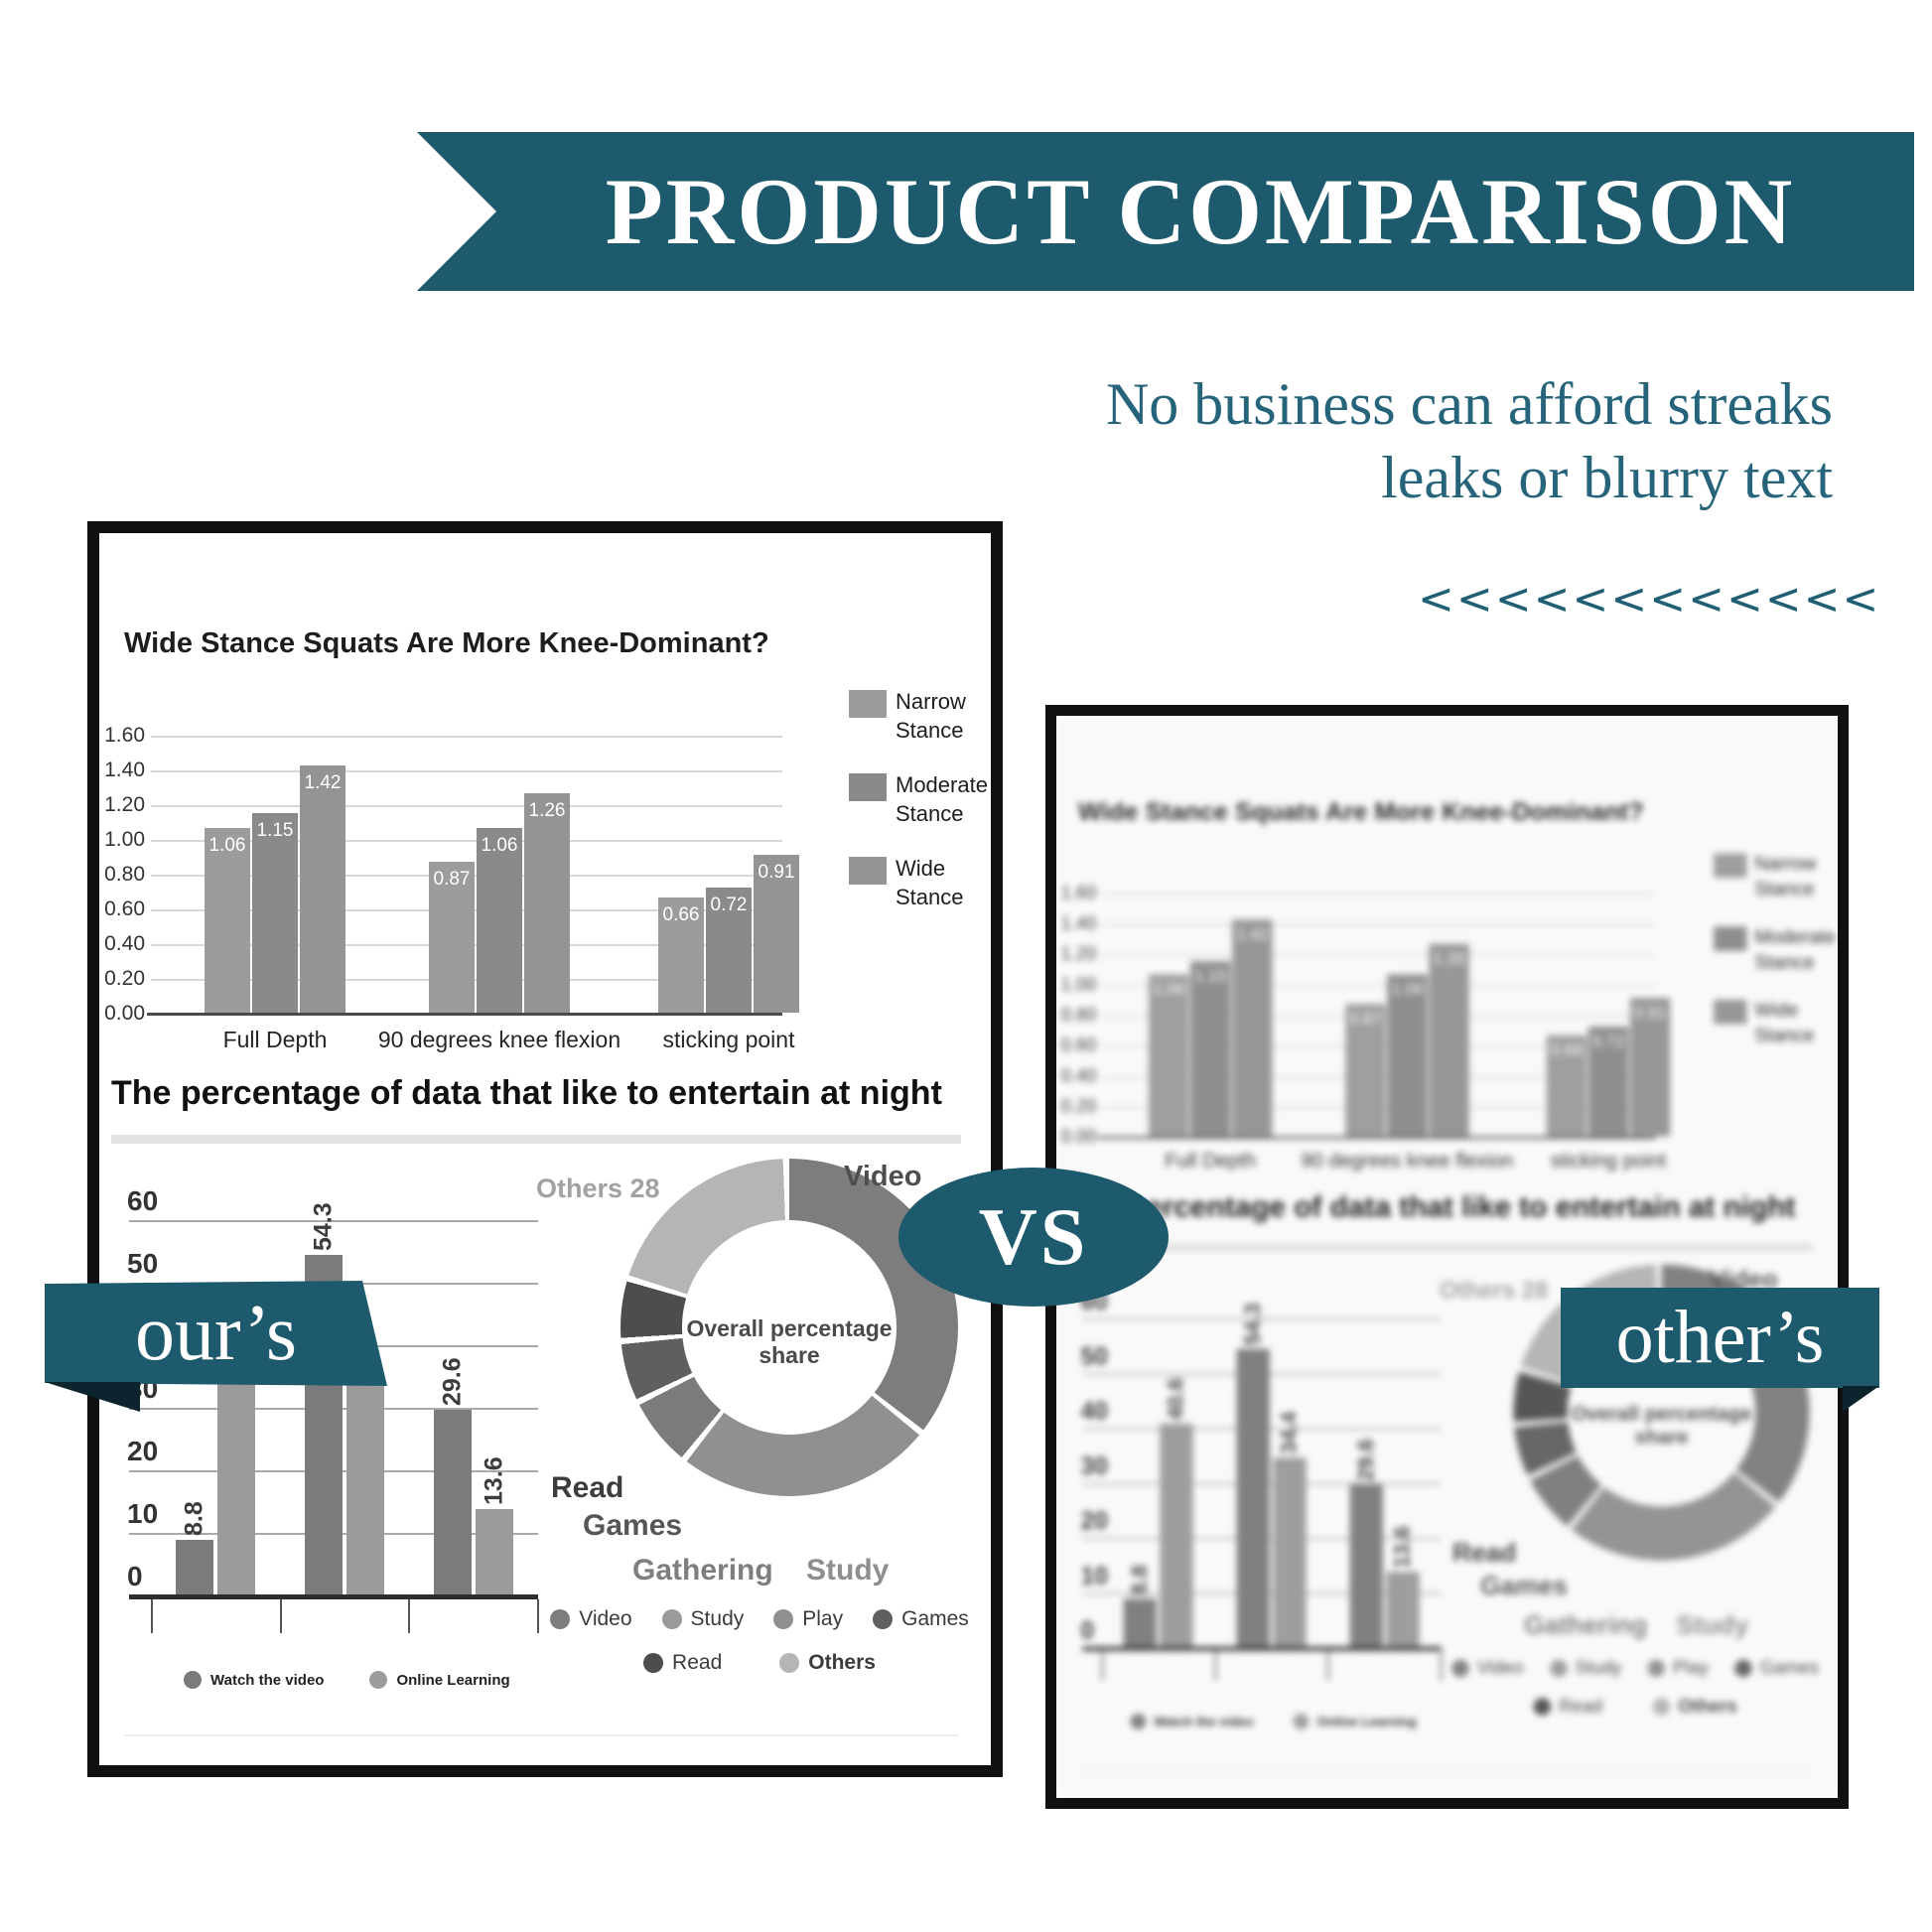 The height and width of the screenshot is (1932, 1932). What do you see at coordinates (1034, 1236) in the screenshot?
I see `vs-label: VS` at bounding box center [1034, 1236].